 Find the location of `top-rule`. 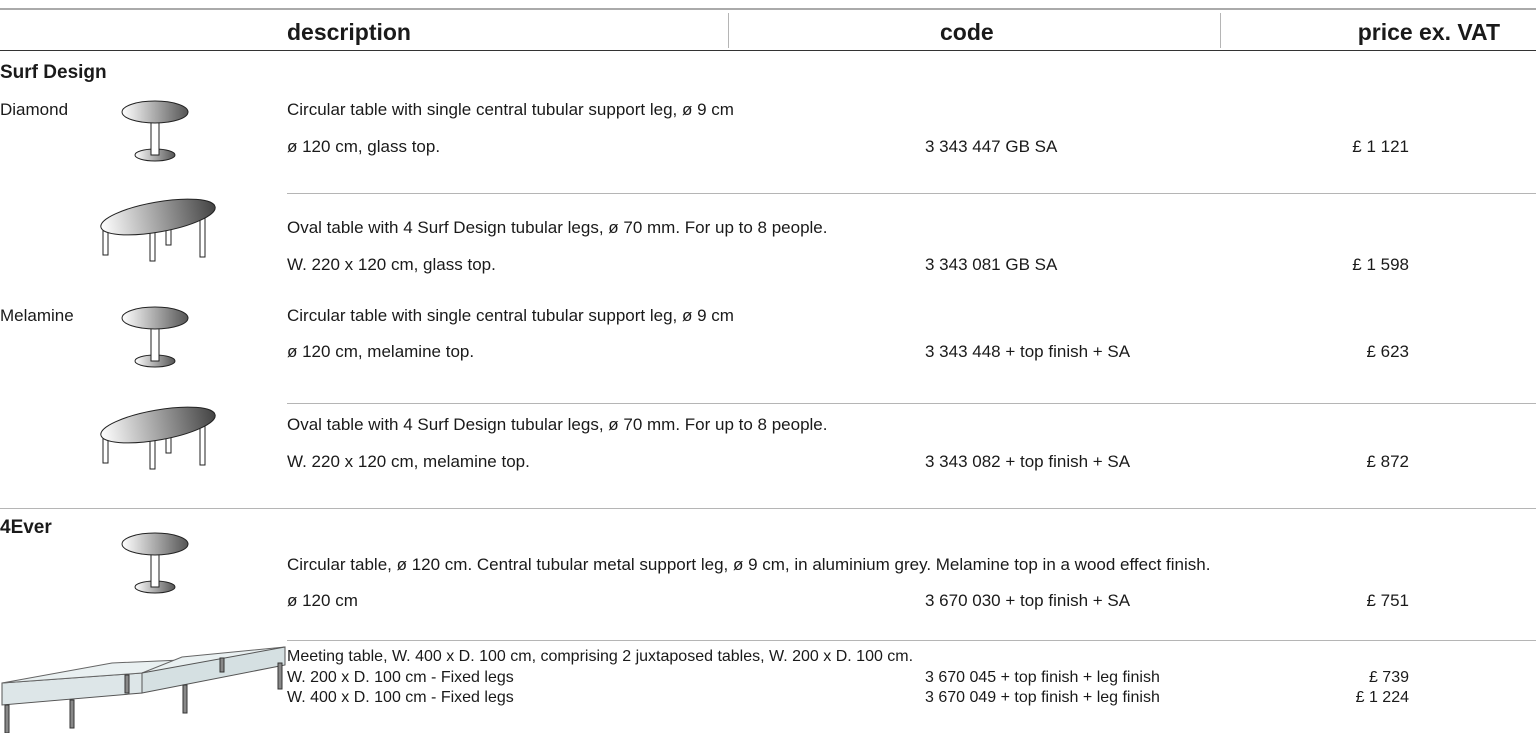

top-rule is located at coordinates (768, 9).